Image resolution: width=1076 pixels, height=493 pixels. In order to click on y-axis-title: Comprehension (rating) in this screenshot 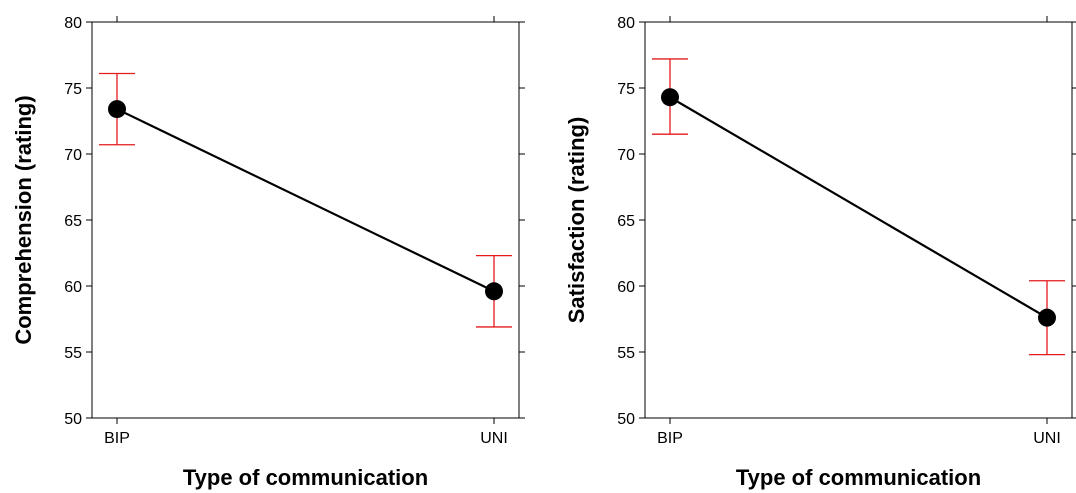, I will do `click(23, 219)`.